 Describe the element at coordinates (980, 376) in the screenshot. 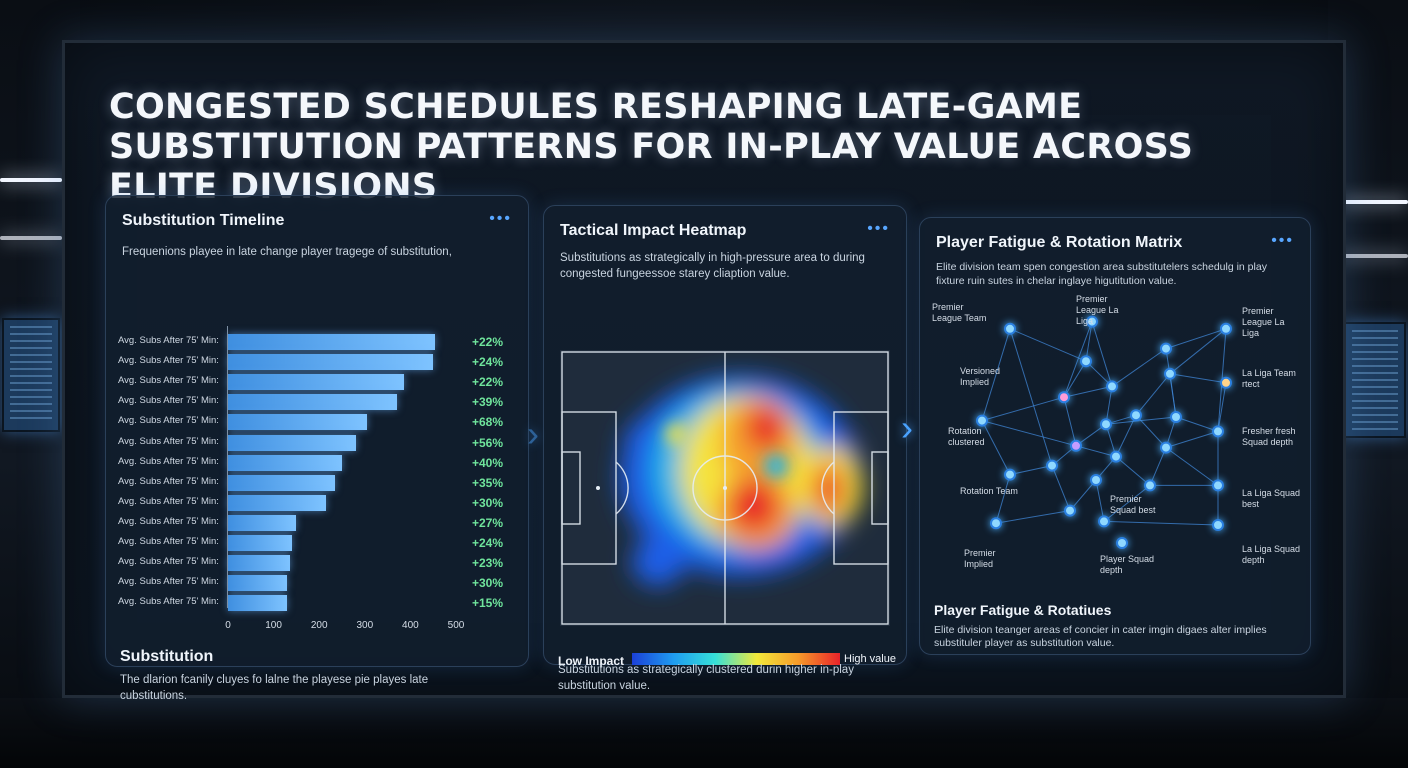

I see `network-node-label: Versioned Implied` at that location.